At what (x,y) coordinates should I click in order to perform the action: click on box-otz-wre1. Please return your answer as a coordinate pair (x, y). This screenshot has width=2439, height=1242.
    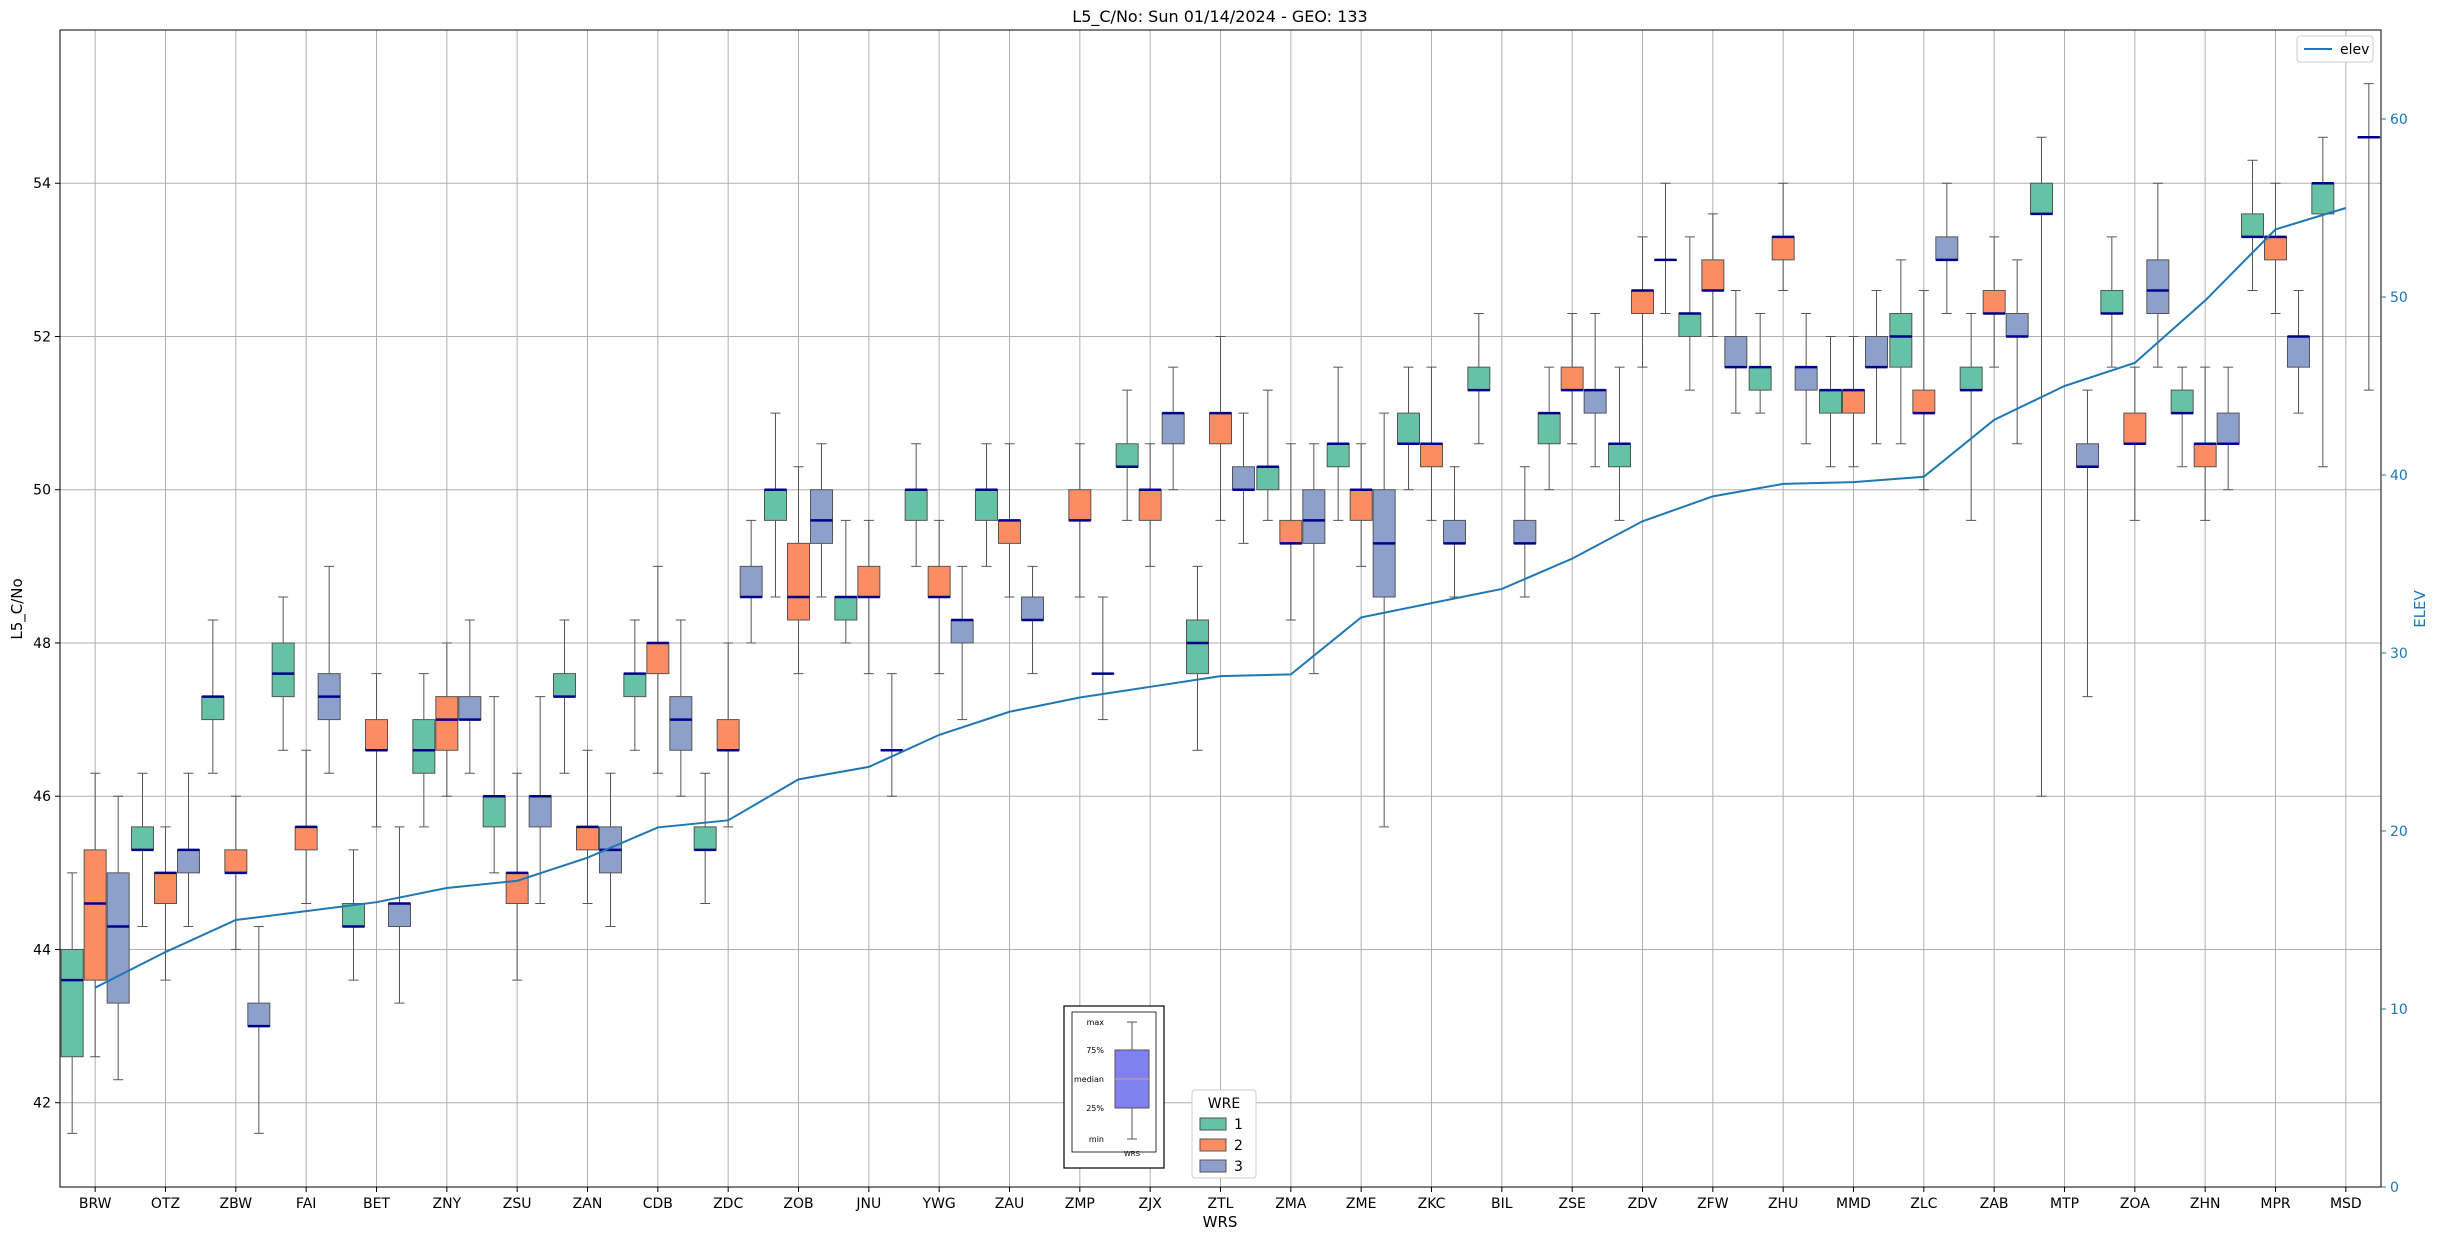
    Looking at the image, I should click on (142, 849).